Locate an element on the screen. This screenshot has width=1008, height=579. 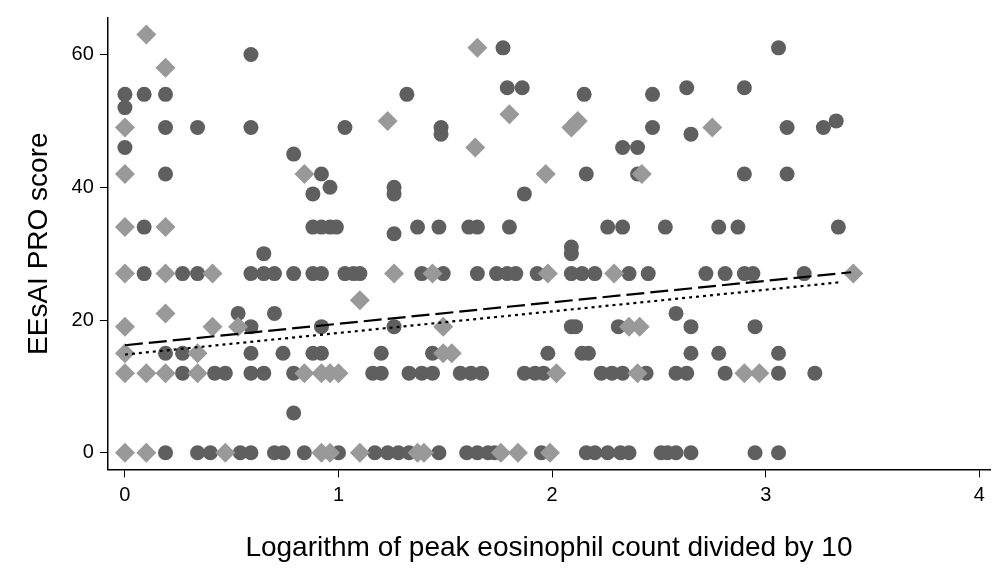
x-tick-label: 2 is located at coordinates (552, 493).